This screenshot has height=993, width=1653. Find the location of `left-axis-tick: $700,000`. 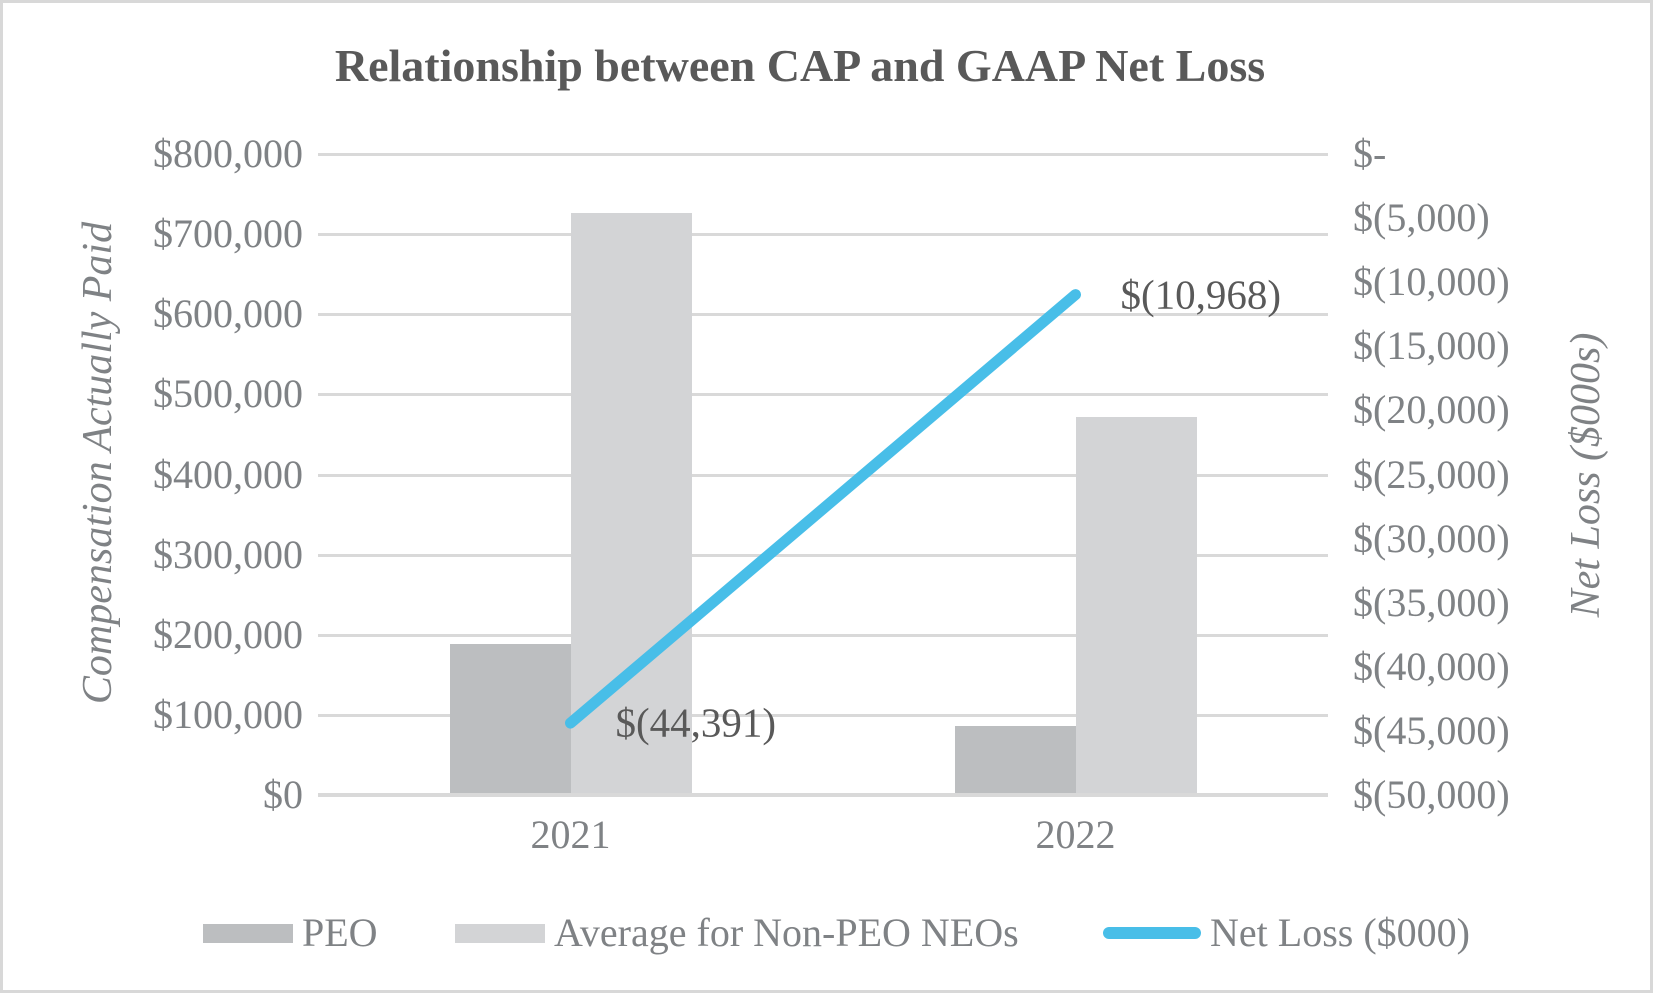

left-axis-tick: $700,000 is located at coordinates (228, 234).